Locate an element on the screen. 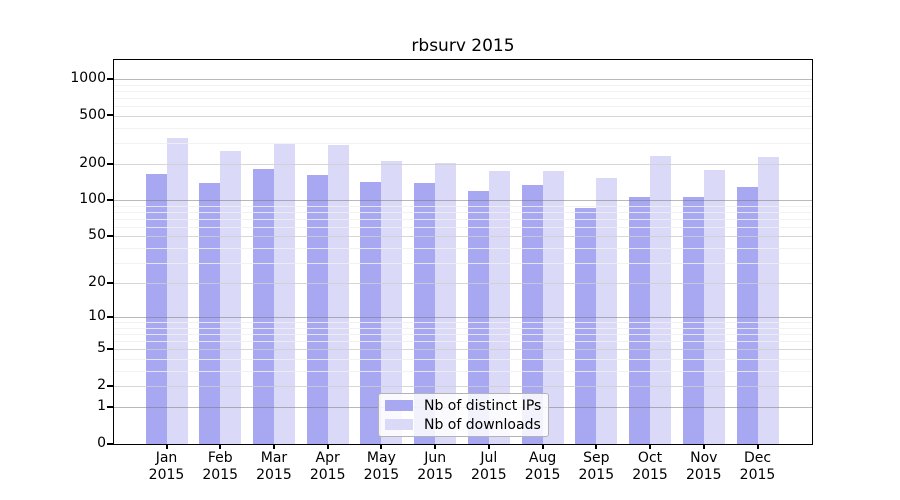 This screenshot has height=500, width=900. legend-swatch-distinct-ips-icon is located at coordinates (399, 405).